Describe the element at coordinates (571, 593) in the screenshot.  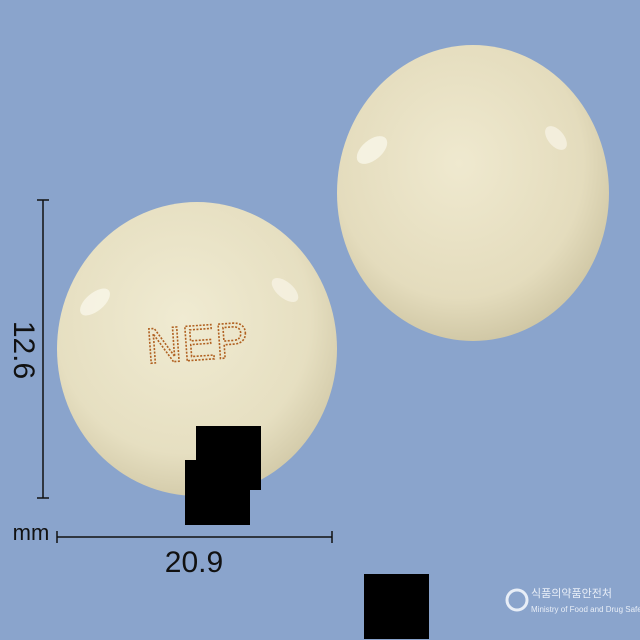
I see `logo-korean: 식품의약품안전처` at that location.